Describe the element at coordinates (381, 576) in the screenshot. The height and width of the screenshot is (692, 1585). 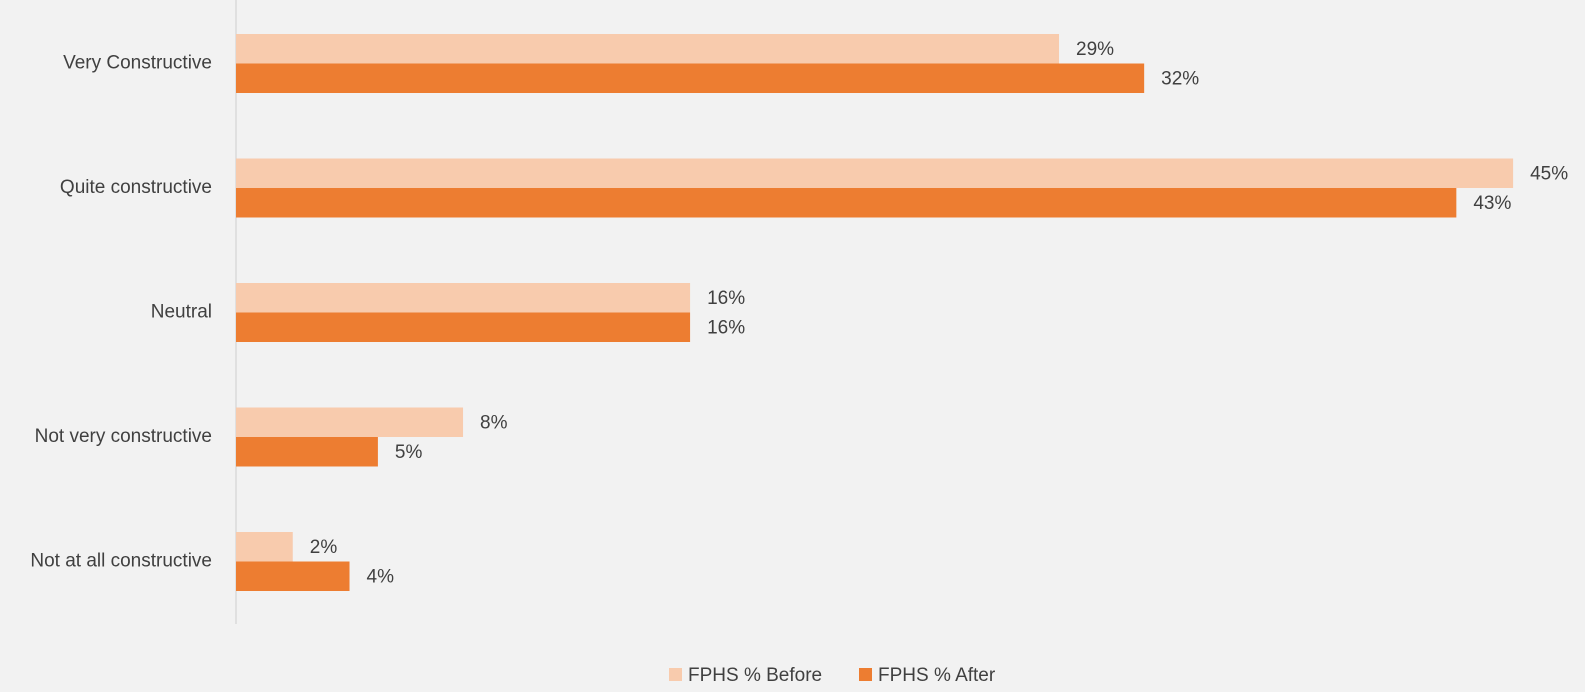
I see `data-label: 4%` at that location.